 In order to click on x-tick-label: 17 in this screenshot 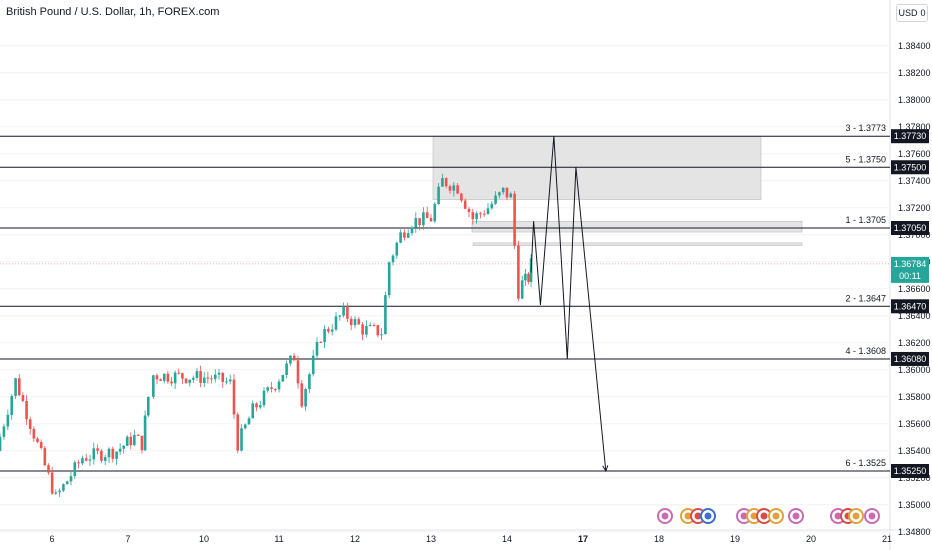, I will do `click(583, 539)`.